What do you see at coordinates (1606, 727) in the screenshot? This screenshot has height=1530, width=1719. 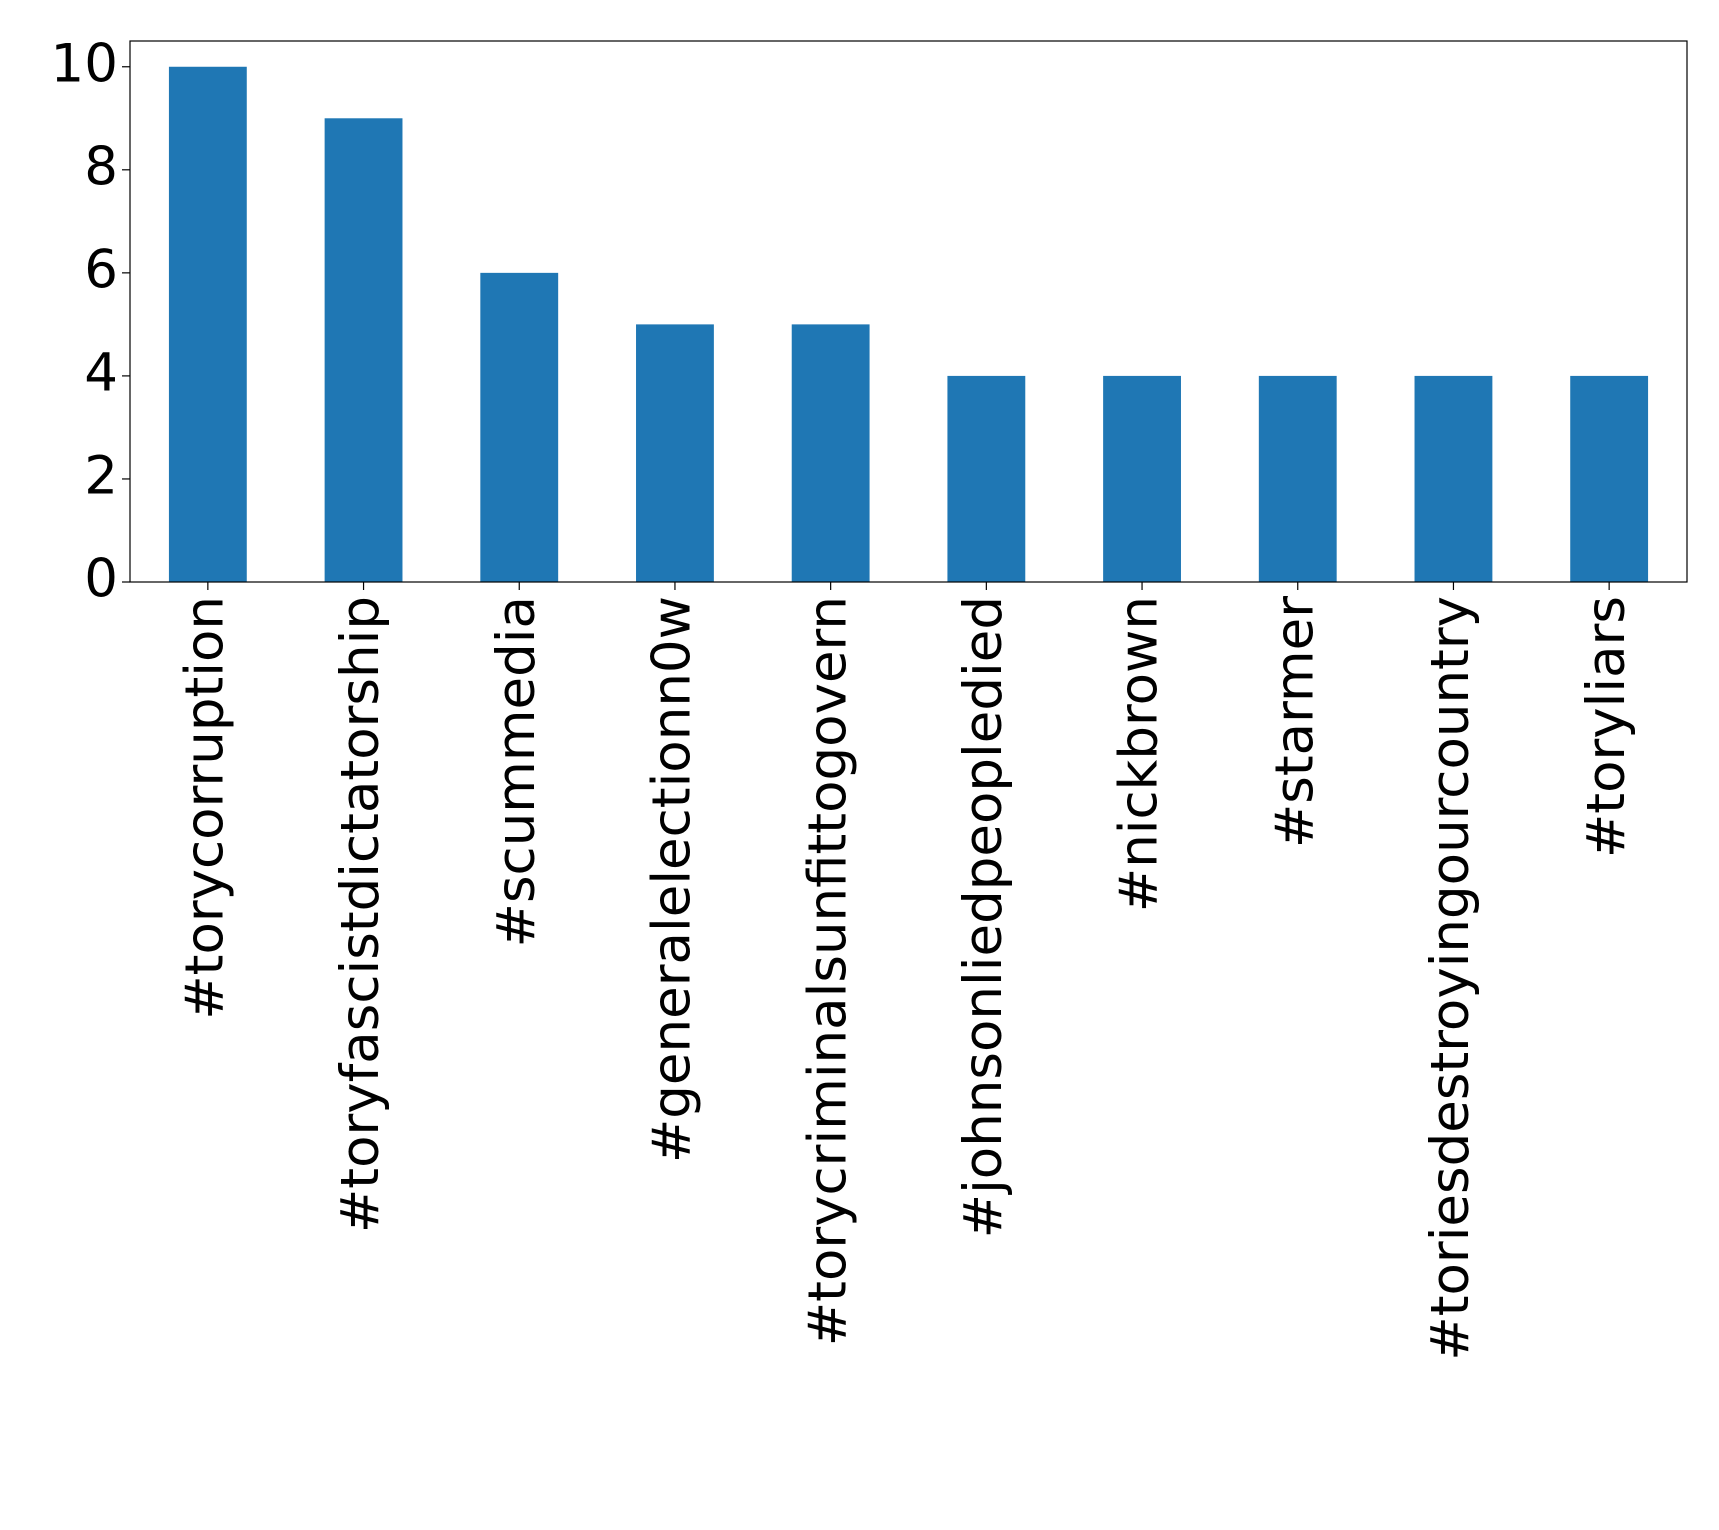 I see `x-tick-label: #toryliars` at bounding box center [1606, 727].